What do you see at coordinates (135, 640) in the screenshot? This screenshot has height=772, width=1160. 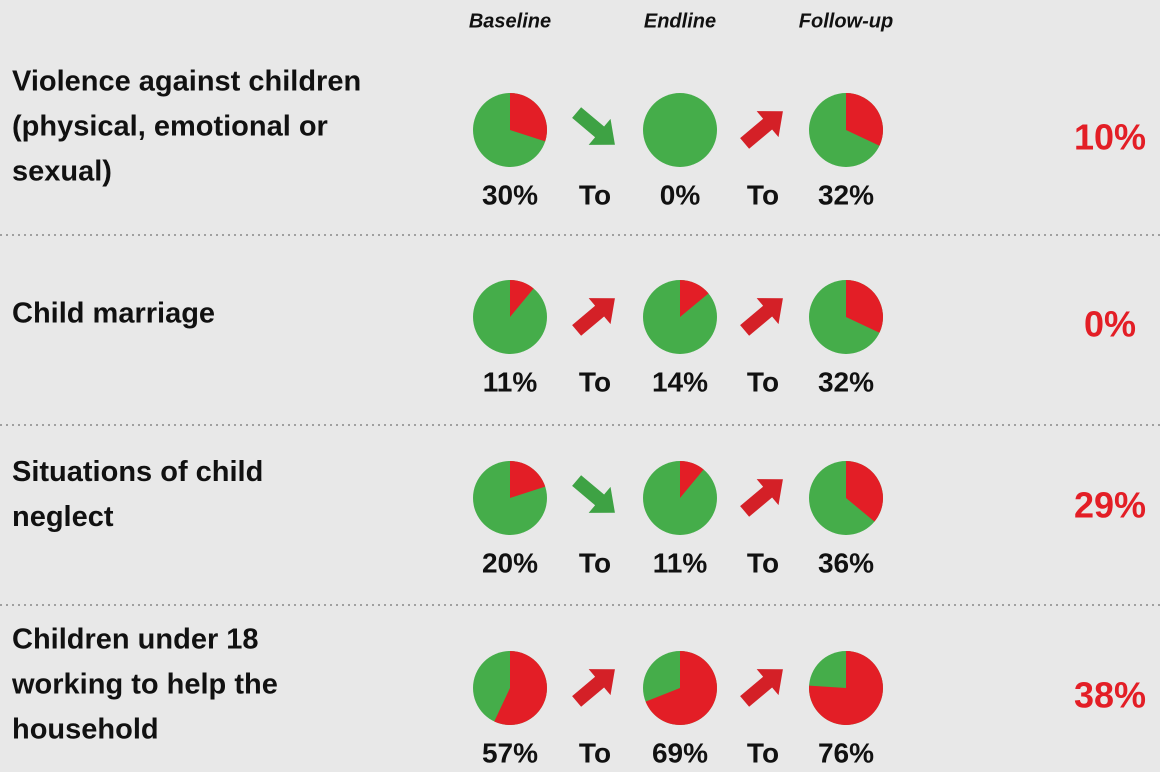 I see `row-label: Children under 18` at bounding box center [135, 640].